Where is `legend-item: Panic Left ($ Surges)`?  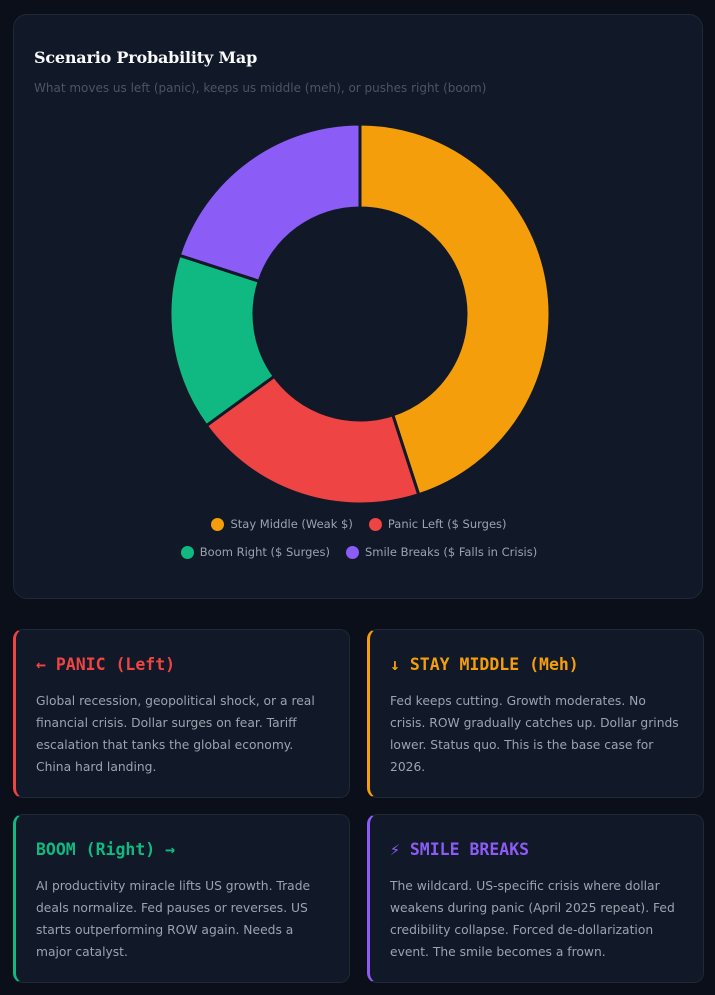
legend-item: Panic Left ($ Surges) is located at coordinates (437, 524).